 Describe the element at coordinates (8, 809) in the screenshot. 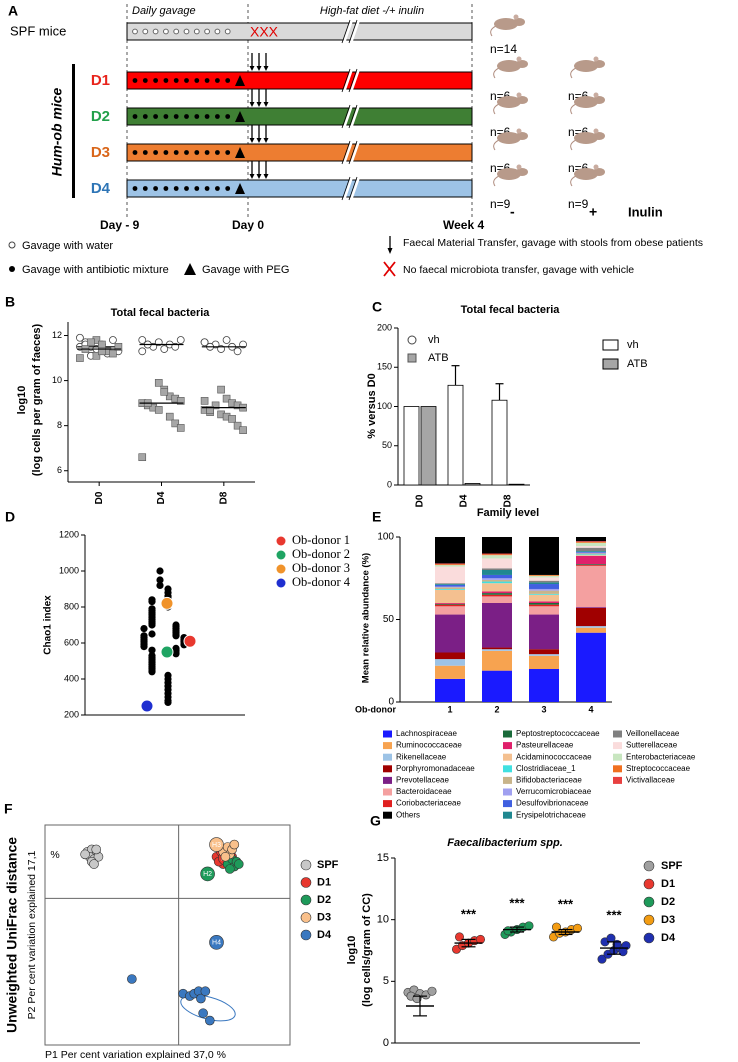

I see `panel-label: F` at that location.